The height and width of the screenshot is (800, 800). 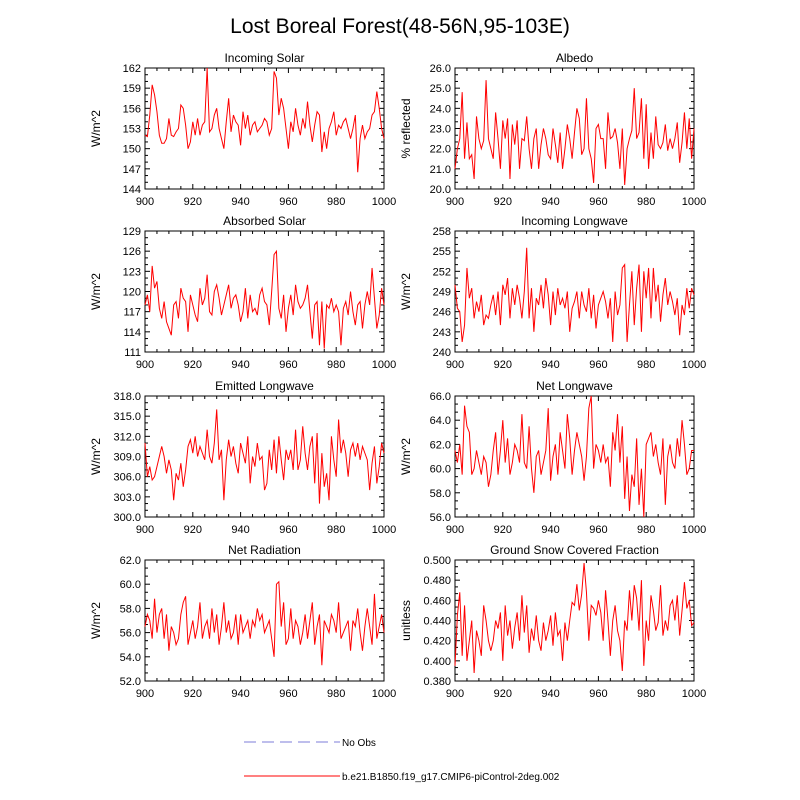 I want to click on panel-title: Net Radiation, so click(x=264, y=550).